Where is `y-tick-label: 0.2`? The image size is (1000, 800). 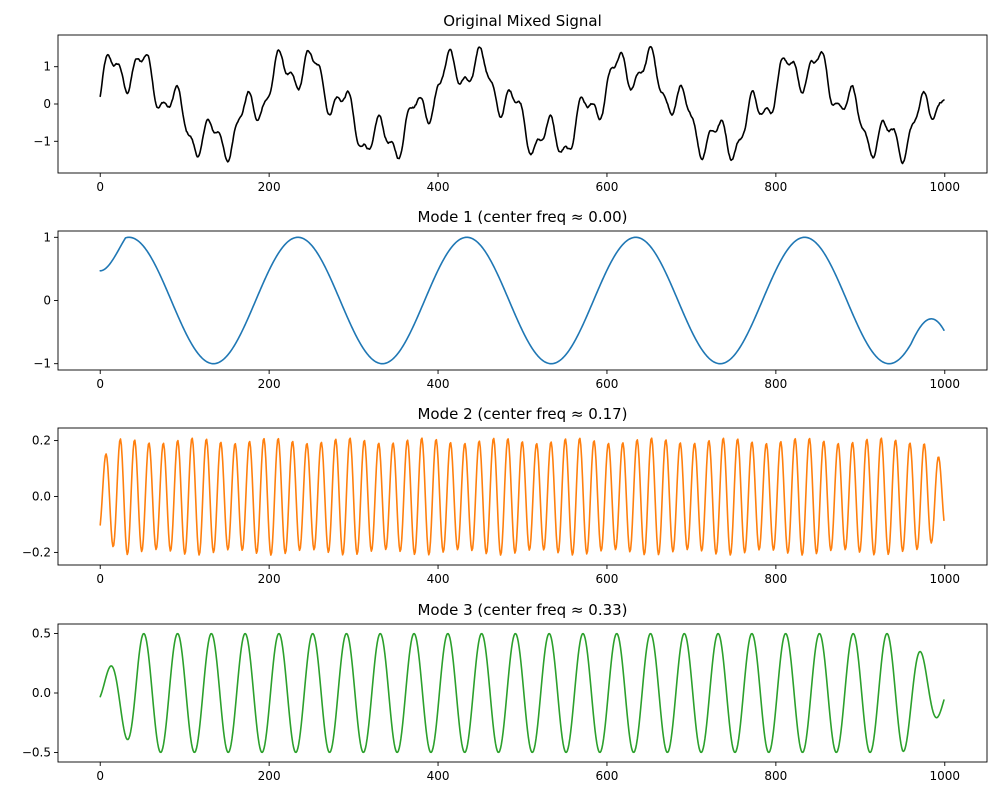 y-tick-label: 0.2 is located at coordinates (41, 441).